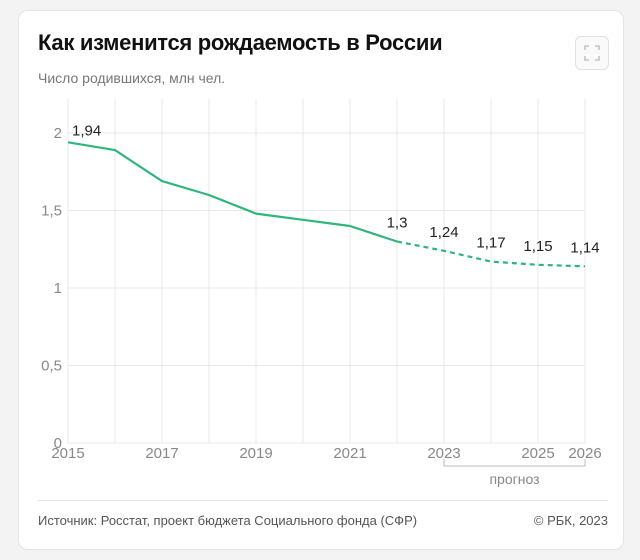 This screenshot has width=640, height=560. What do you see at coordinates (58, 443) in the screenshot?
I see `y-tick-label: 0` at bounding box center [58, 443].